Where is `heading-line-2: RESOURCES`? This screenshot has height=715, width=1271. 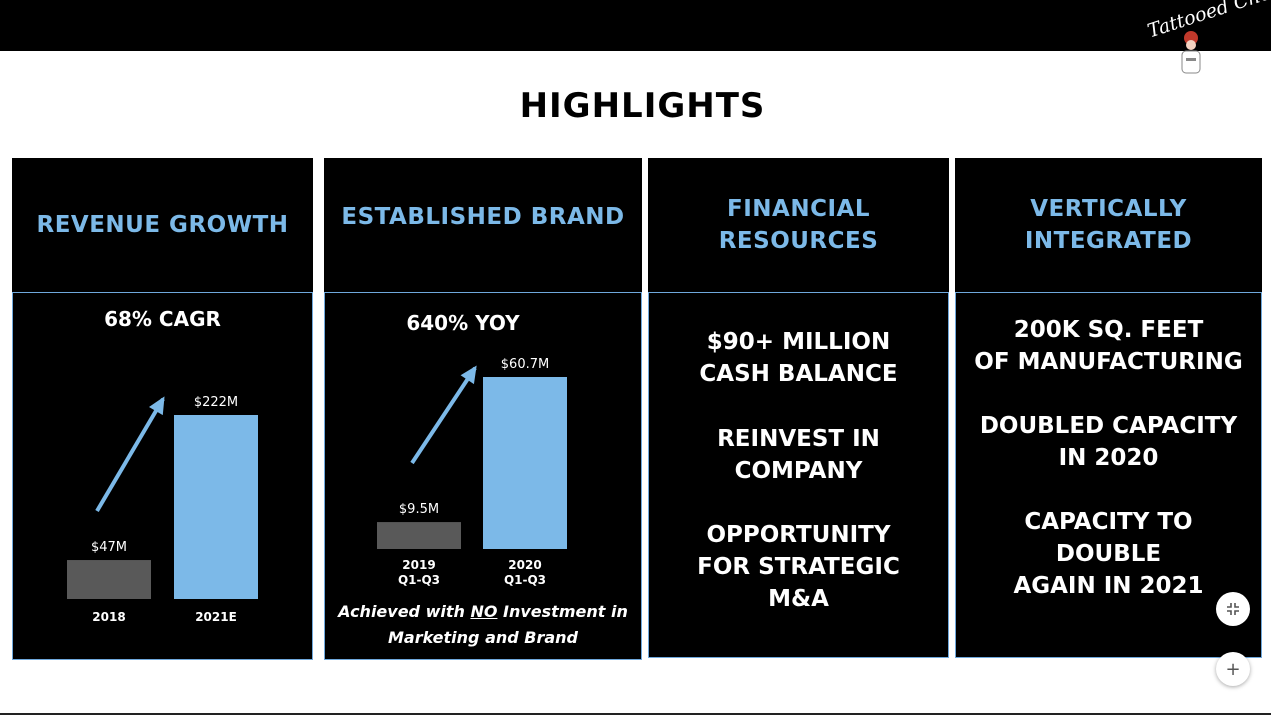 heading-line-2: RESOURCES is located at coordinates (798, 241).